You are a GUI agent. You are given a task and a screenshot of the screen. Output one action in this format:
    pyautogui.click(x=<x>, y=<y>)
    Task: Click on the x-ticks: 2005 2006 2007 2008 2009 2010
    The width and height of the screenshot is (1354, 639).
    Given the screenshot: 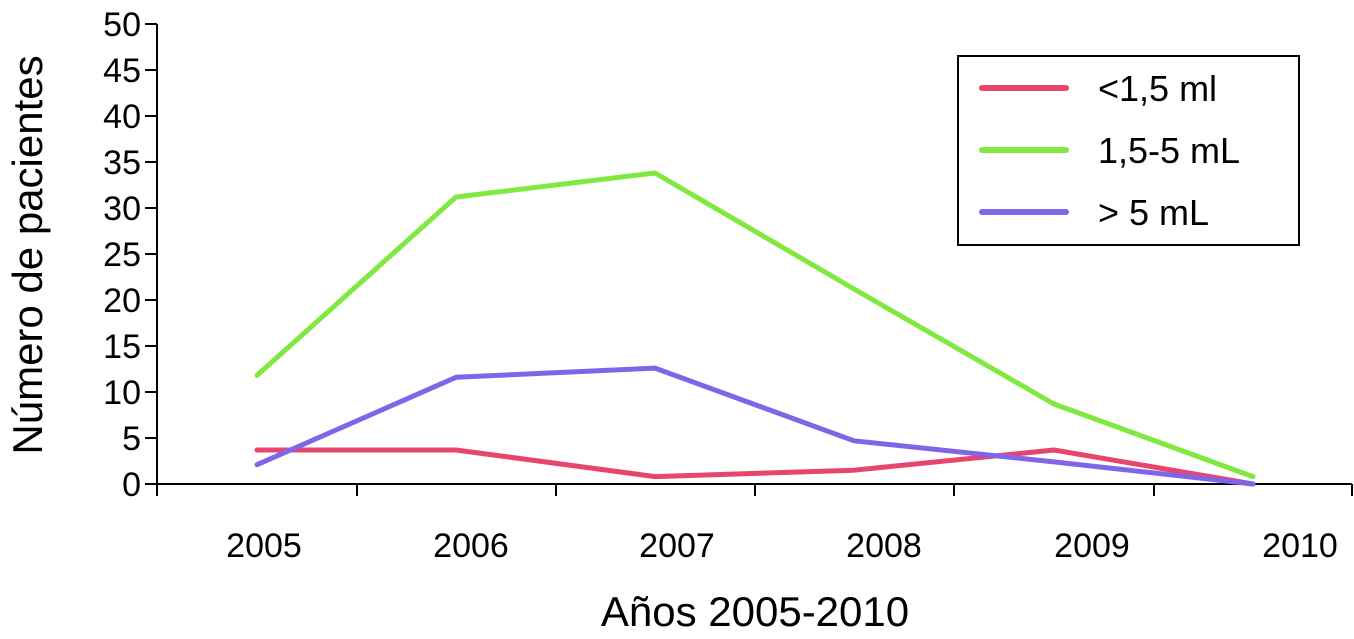 What is the action you would take?
    pyautogui.click(x=754, y=524)
    